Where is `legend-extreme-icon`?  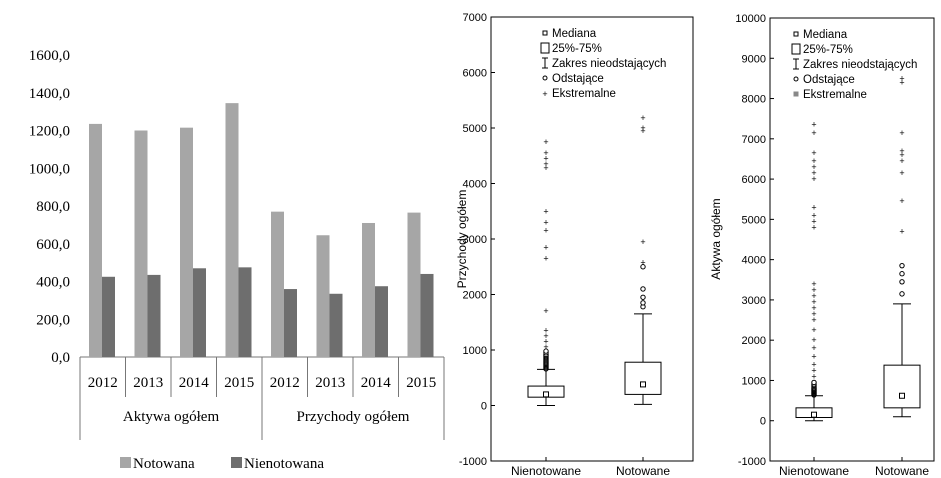
legend-extreme-icon is located at coordinates (796, 94).